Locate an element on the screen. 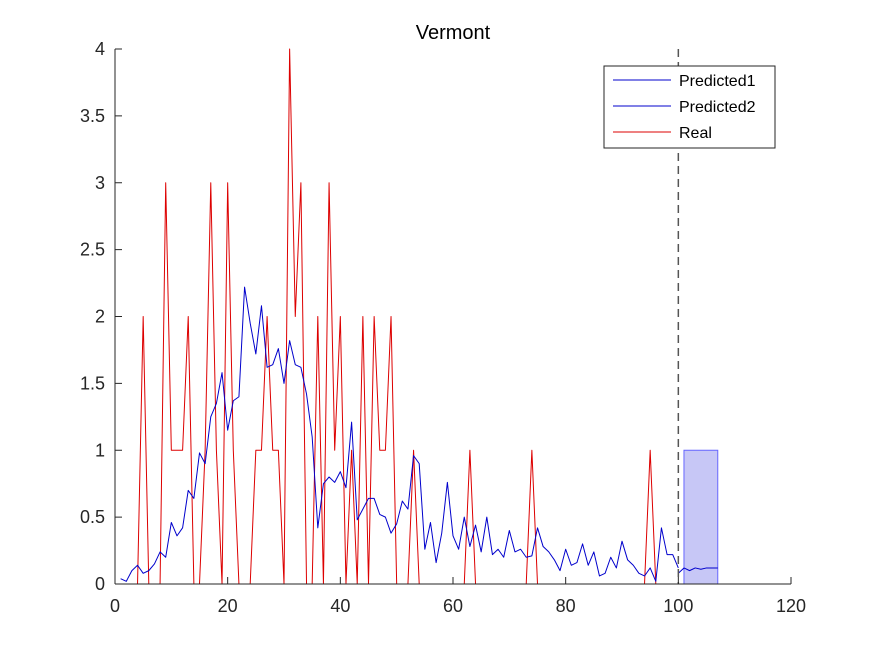 Image resolution: width=875 pixels, height=656 pixels. legend-label-predicted1: Predicted1 is located at coordinates (717, 81).